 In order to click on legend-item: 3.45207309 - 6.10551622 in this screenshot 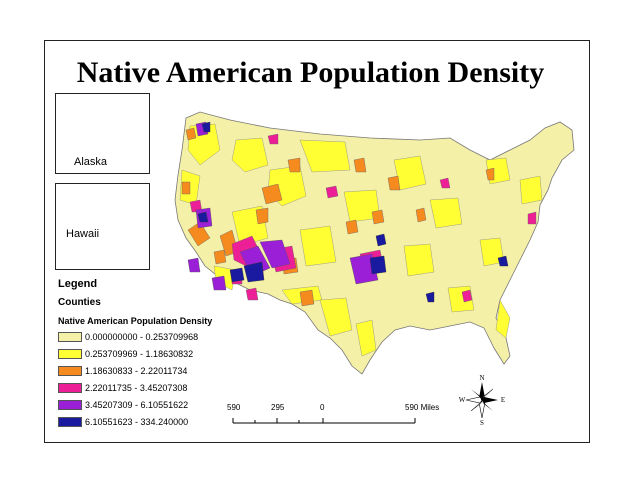, I will do `click(123, 404)`.